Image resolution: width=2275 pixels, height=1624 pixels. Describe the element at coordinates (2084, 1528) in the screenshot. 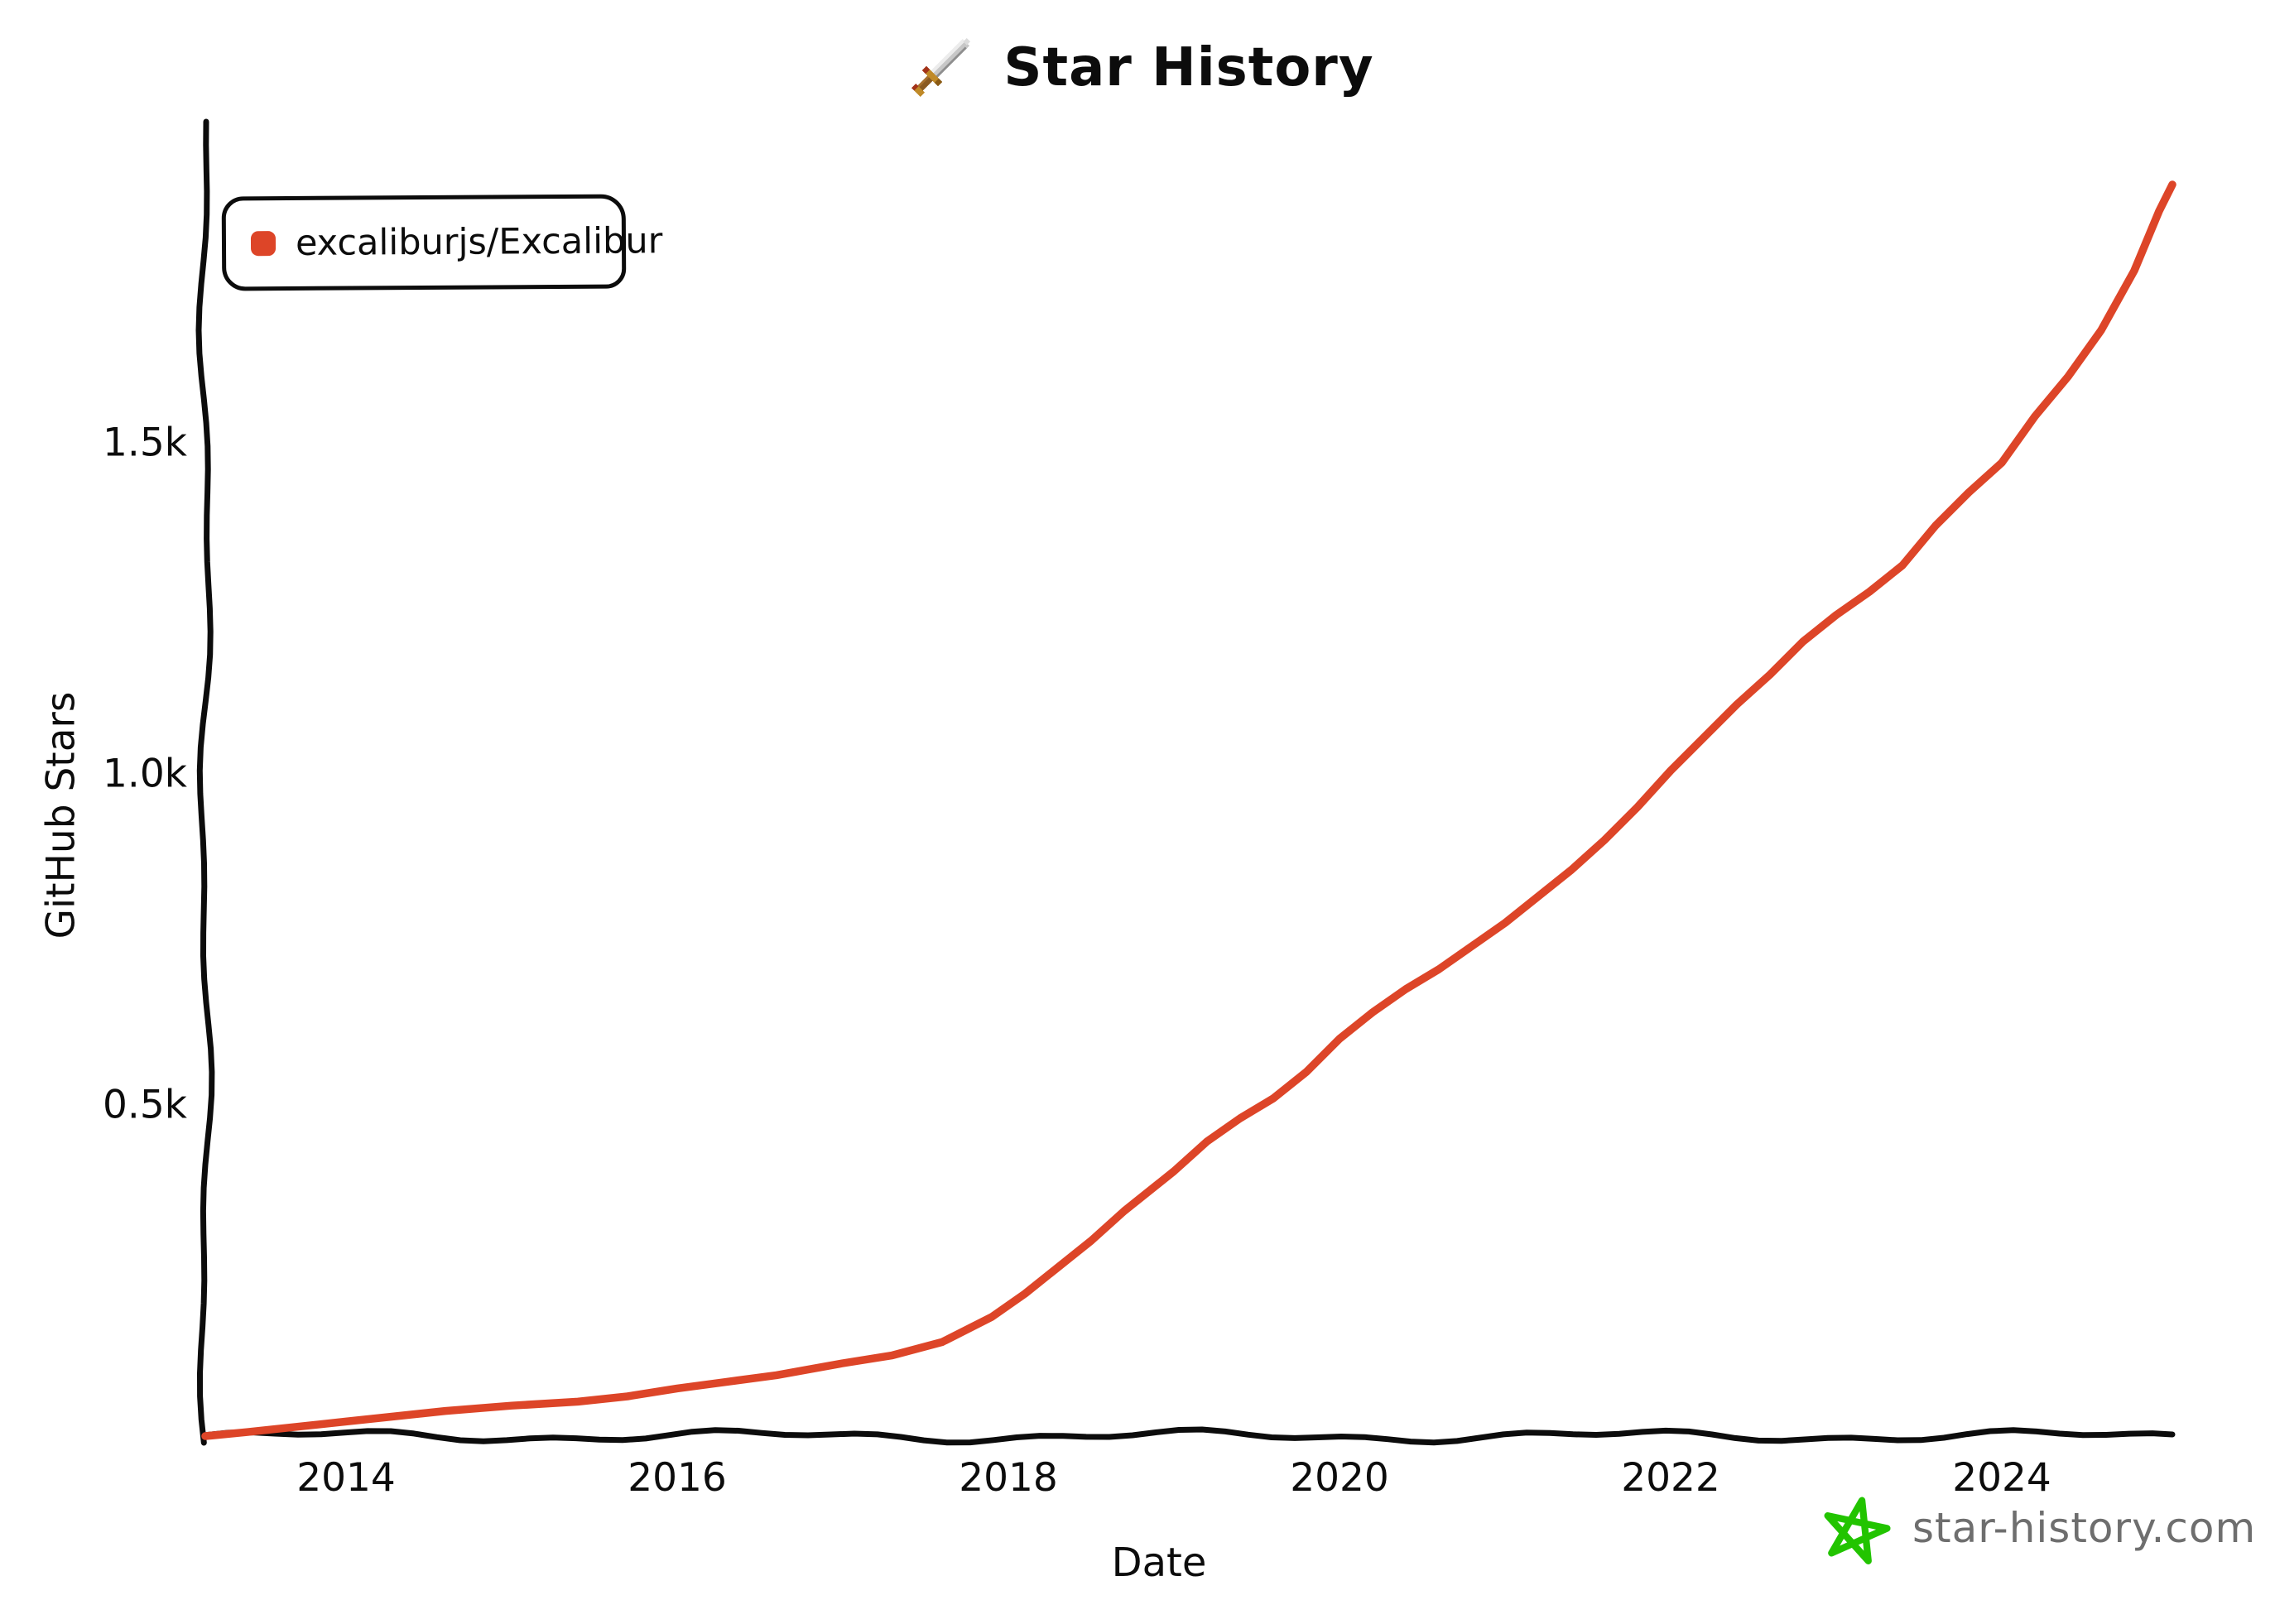

I see `site-brand-text: star-history.com` at that location.